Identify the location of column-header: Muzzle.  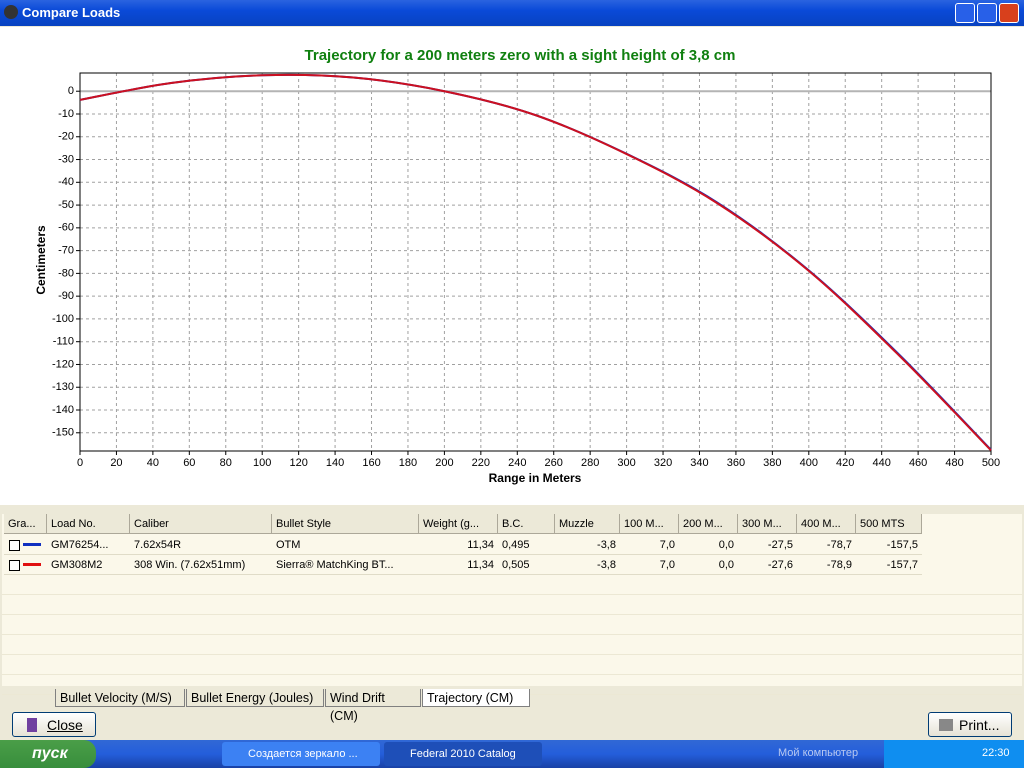
(587, 524).